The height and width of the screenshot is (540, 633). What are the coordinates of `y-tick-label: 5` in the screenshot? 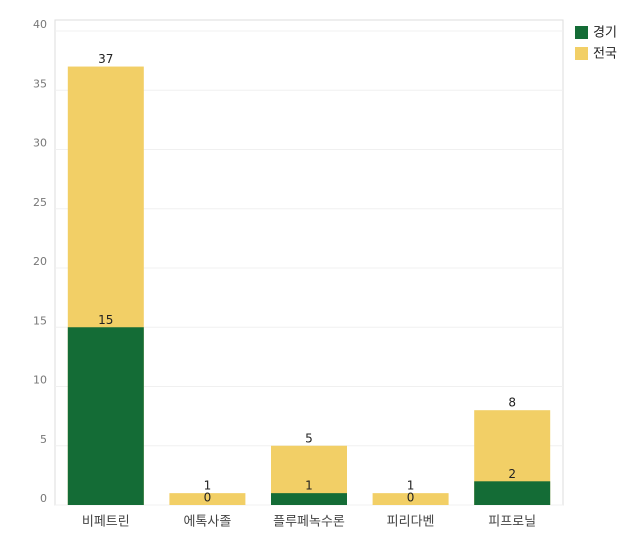 It's located at (43, 439).